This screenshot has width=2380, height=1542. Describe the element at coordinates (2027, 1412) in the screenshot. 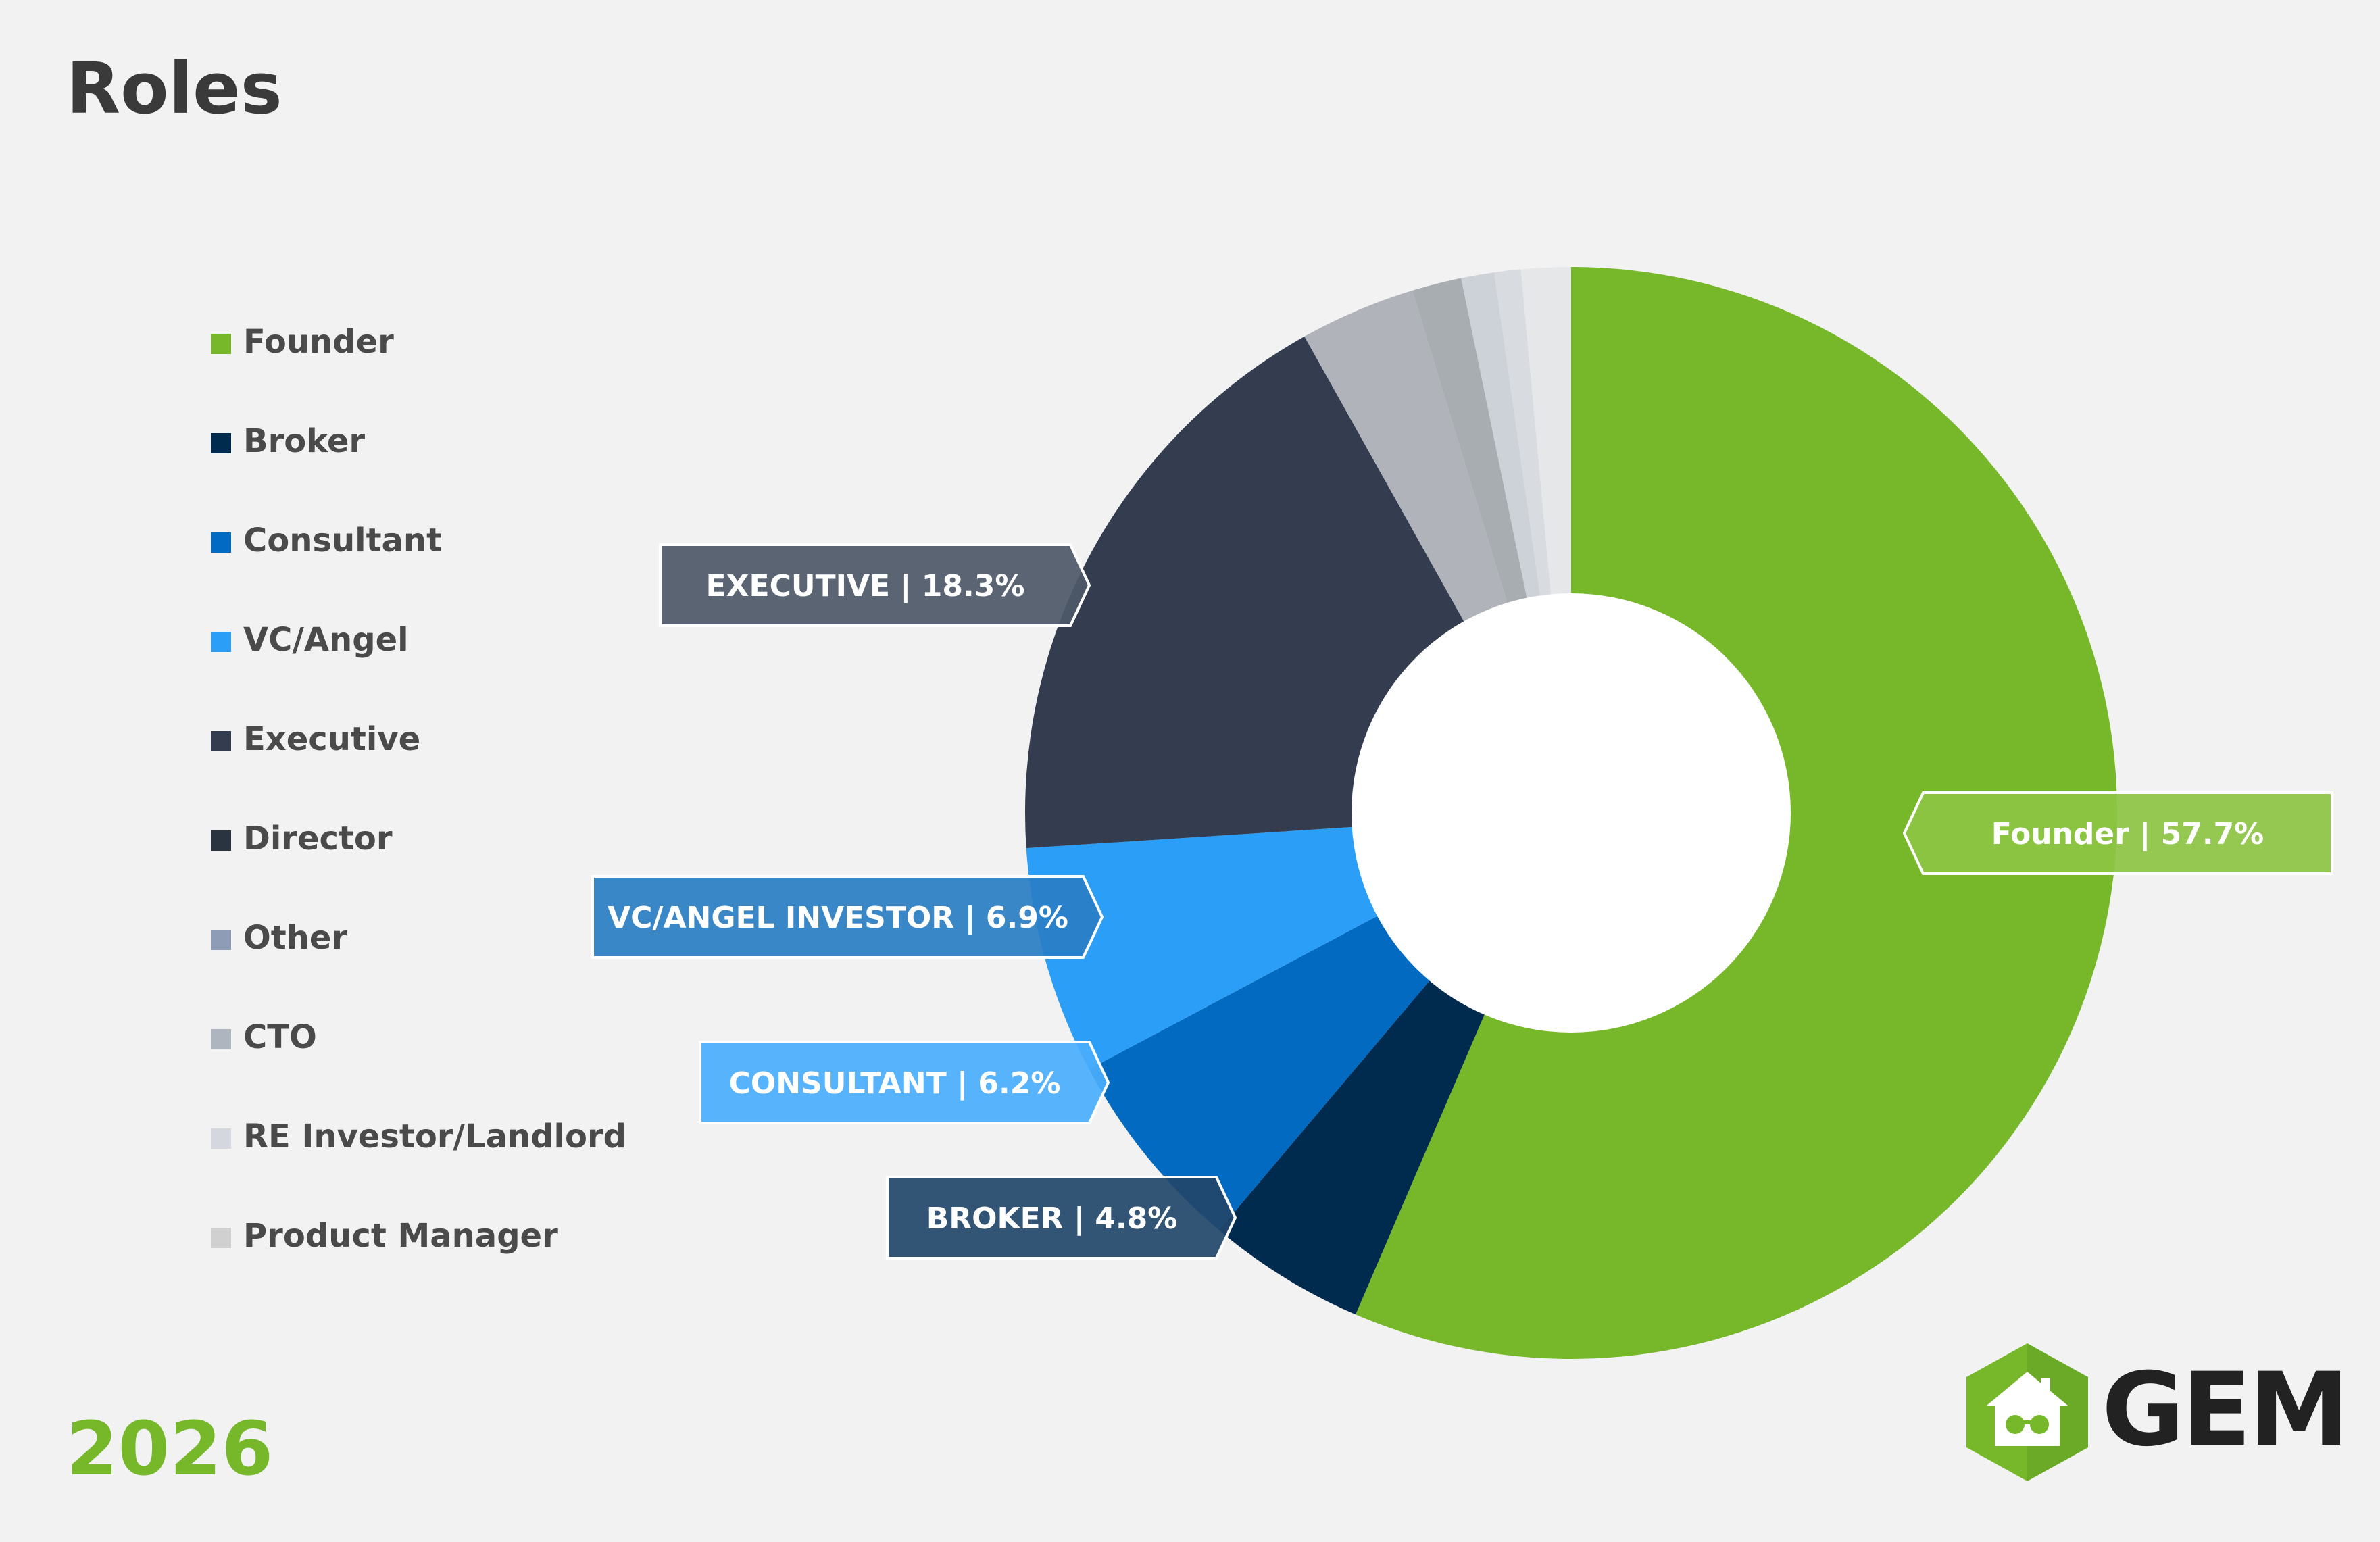

I see `house-glasses-icon` at that location.